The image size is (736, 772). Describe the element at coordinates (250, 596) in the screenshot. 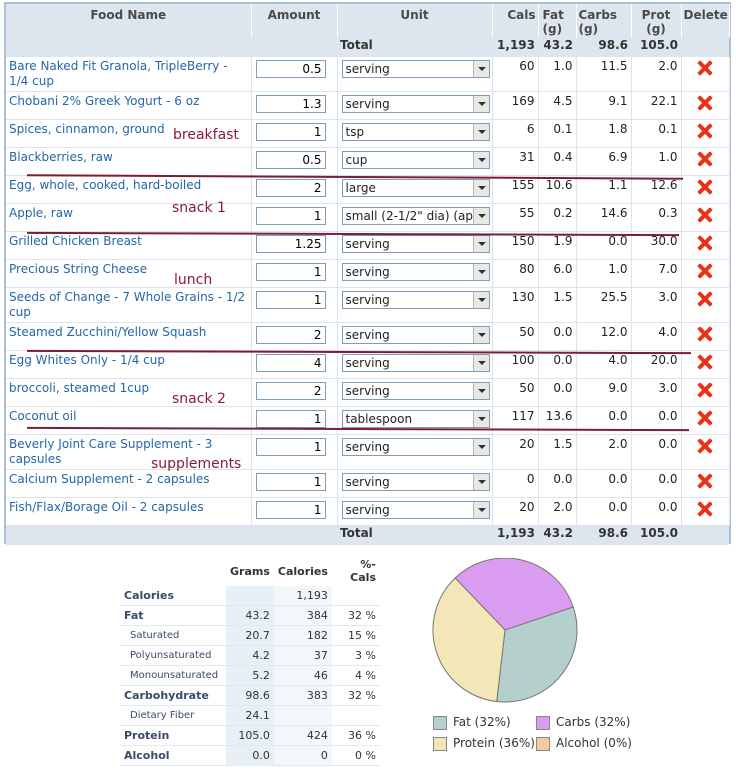

I see `nutrient-grams` at that location.